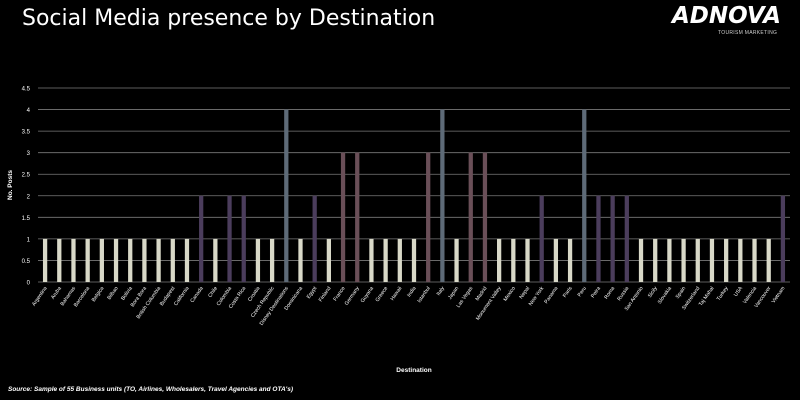 Image resolution: width=800 pixels, height=400 pixels. Describe the element at coordinates (726, 16) in the screenshot. I see `logo-wordmark: ADNOVA` at that location.